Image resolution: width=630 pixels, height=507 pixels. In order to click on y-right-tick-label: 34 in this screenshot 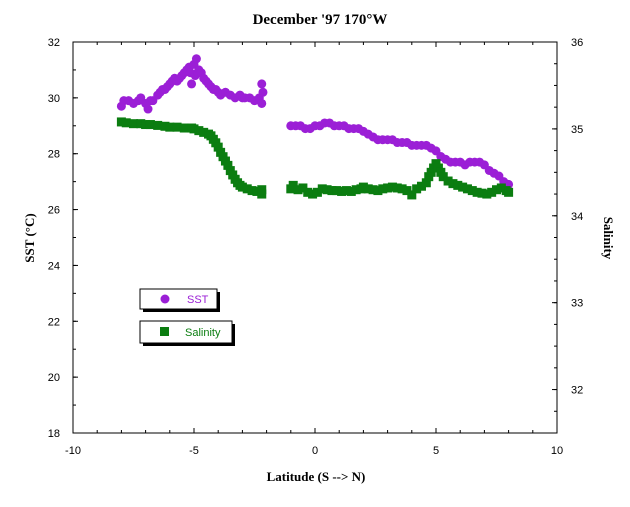, I will do `click(577, 217)`.